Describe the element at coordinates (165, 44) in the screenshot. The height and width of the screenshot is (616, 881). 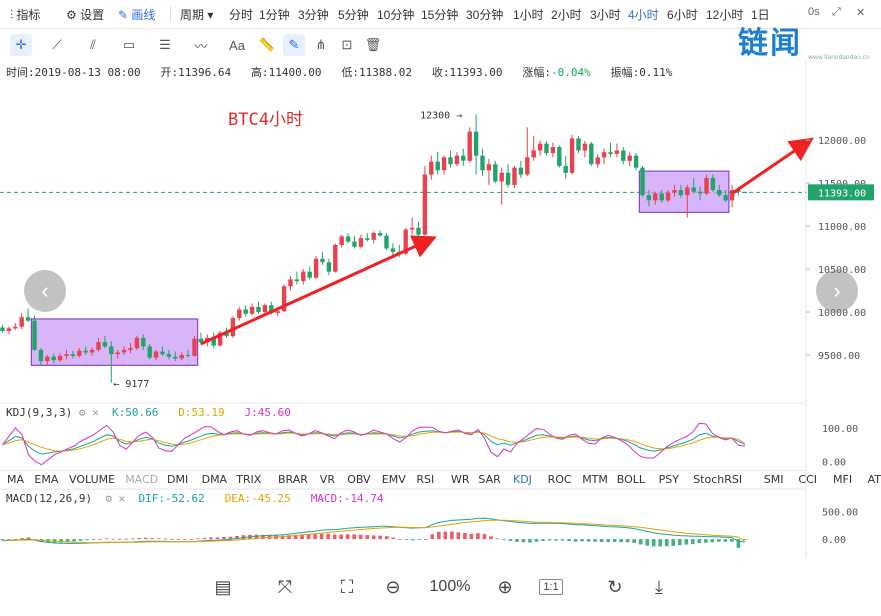
I see `fib-lines-icon: ☰` at that location.